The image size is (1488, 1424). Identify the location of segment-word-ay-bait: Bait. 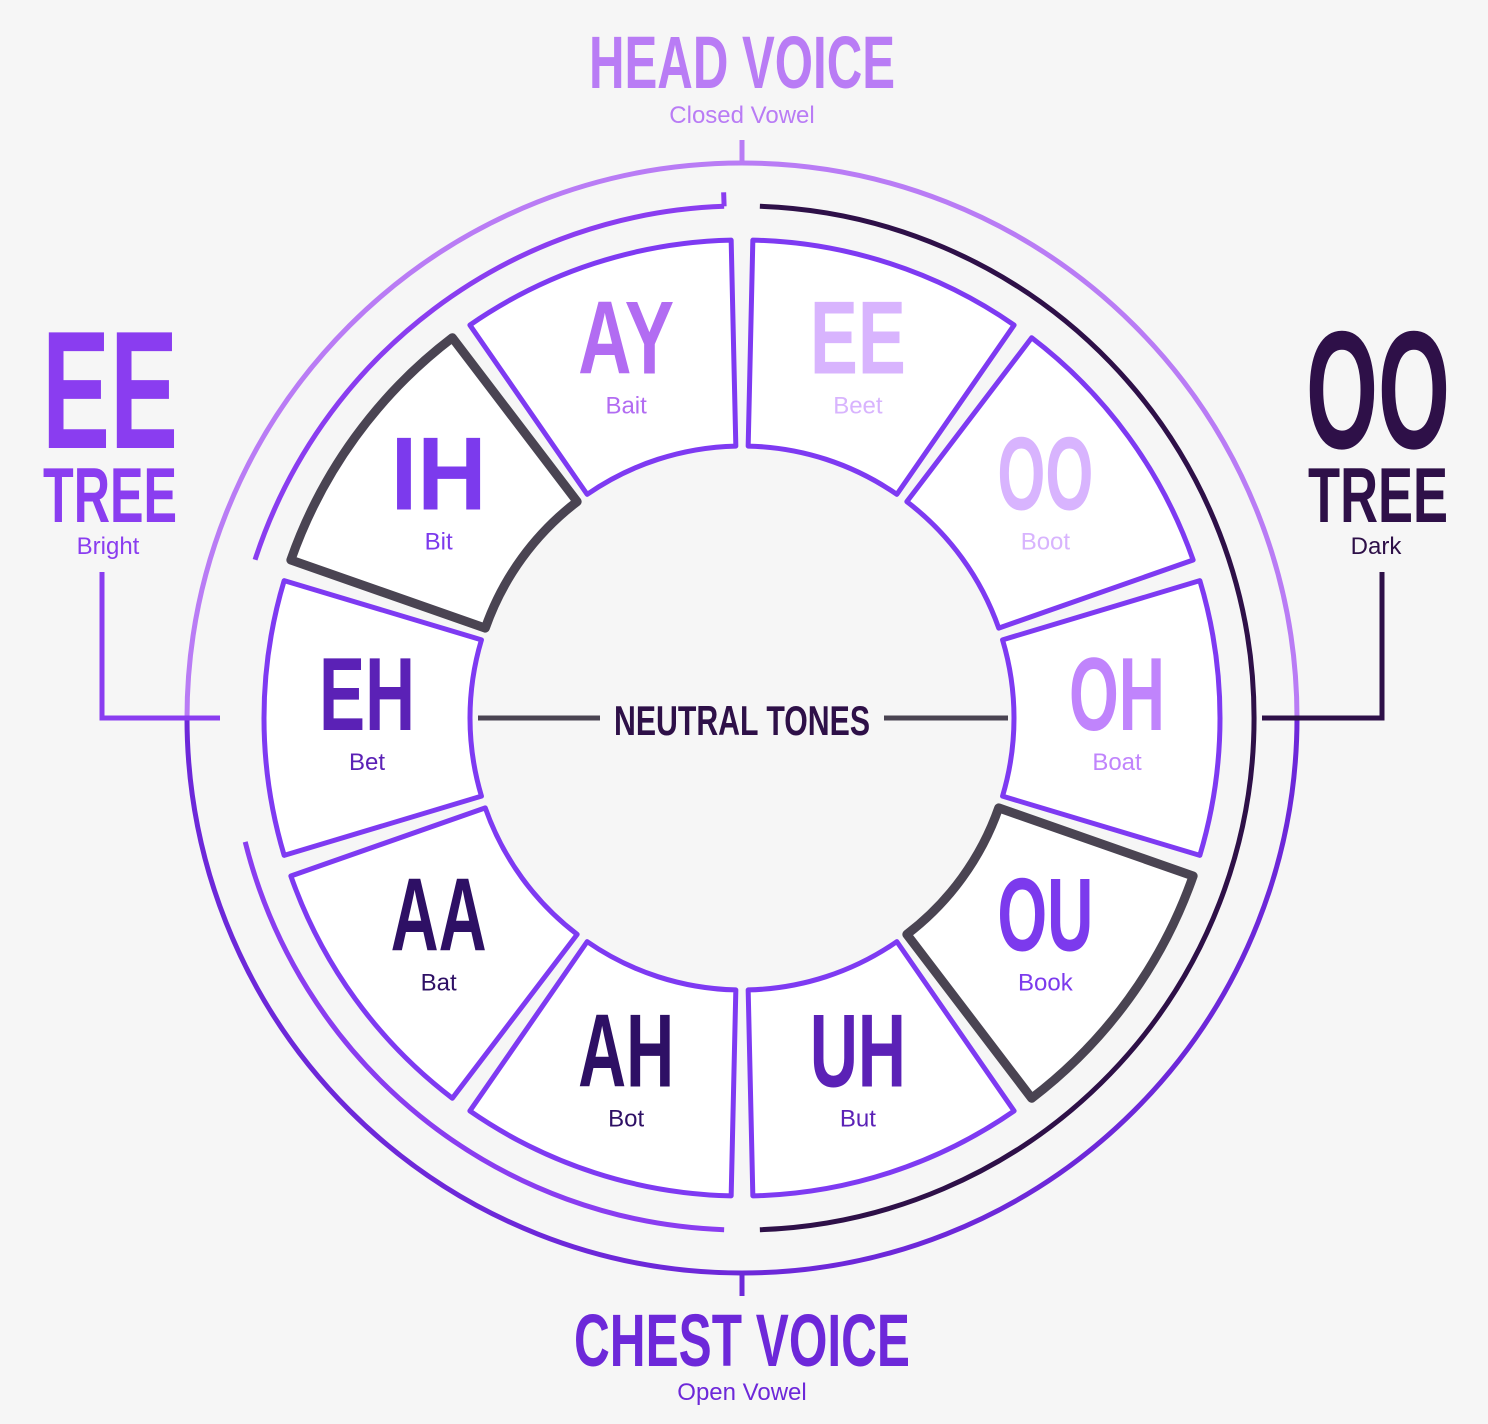
(626, 405).